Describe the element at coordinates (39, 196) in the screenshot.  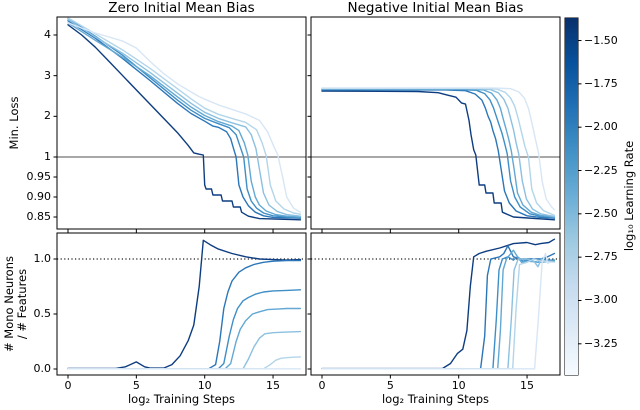
I see `y-tick-label: 0.90` at that location.